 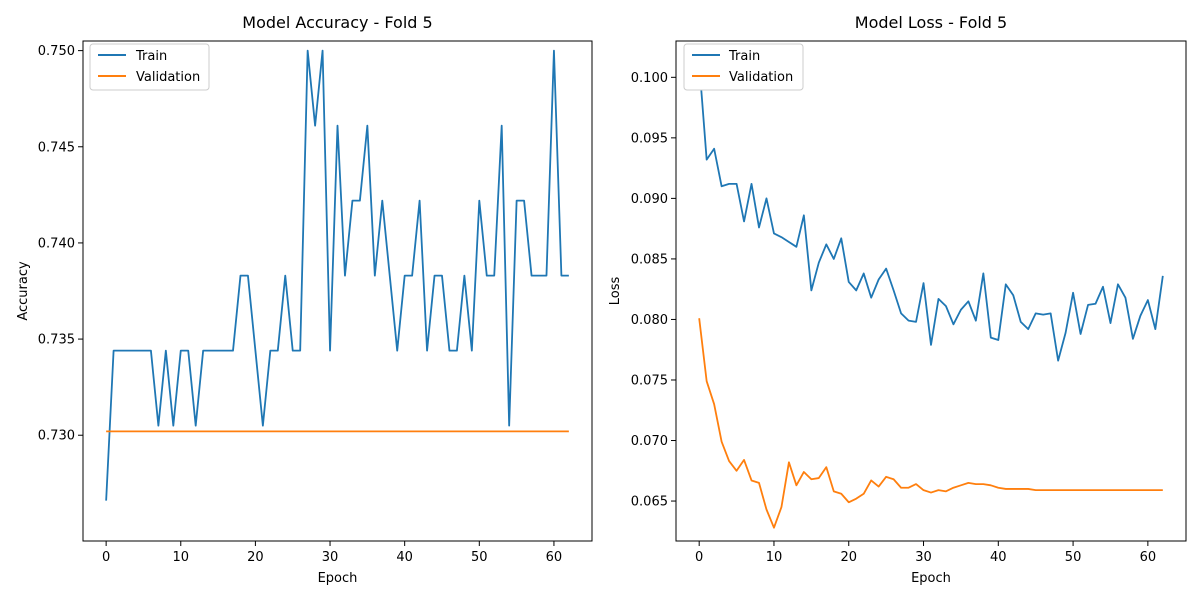 I want to click on loss-y-ticks: 0.065 0.070 0.075 0.080 0.085 0.090 0.095 0.100, so click(x=653, y=290).